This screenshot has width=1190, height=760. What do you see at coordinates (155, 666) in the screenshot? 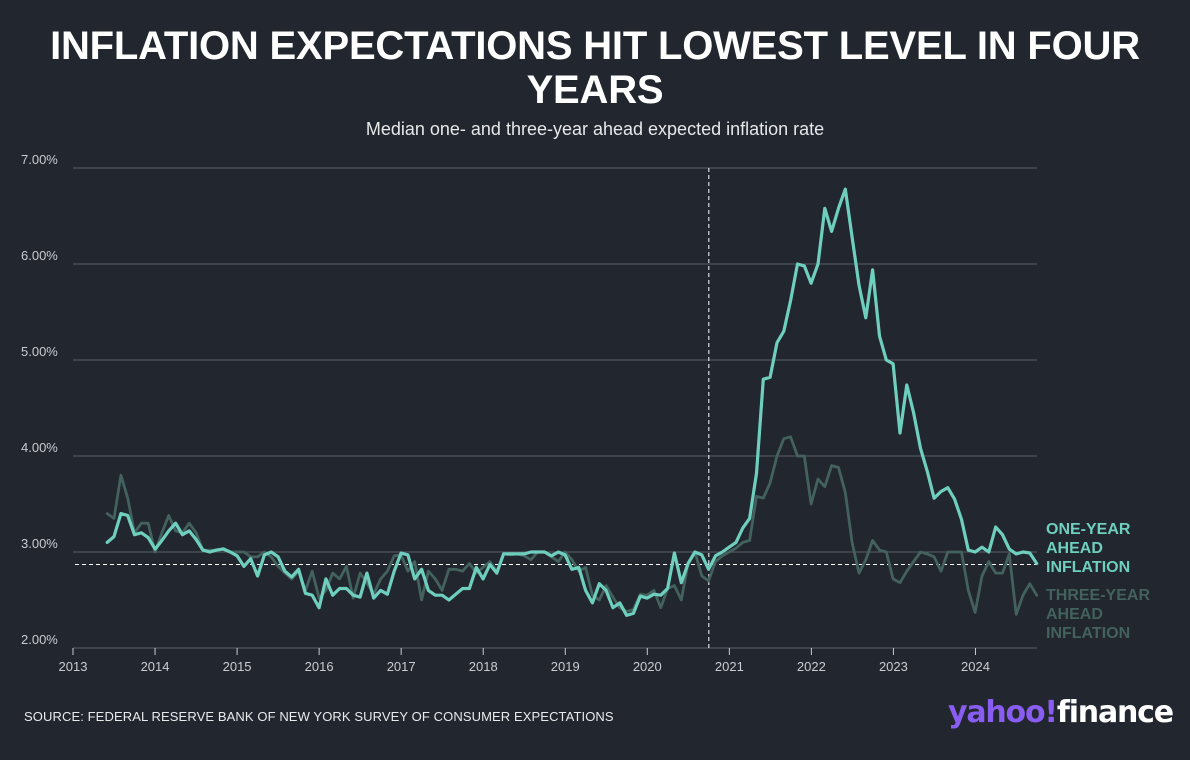
I see `x-tick-label: 2014` at bounding box center [155, 666].